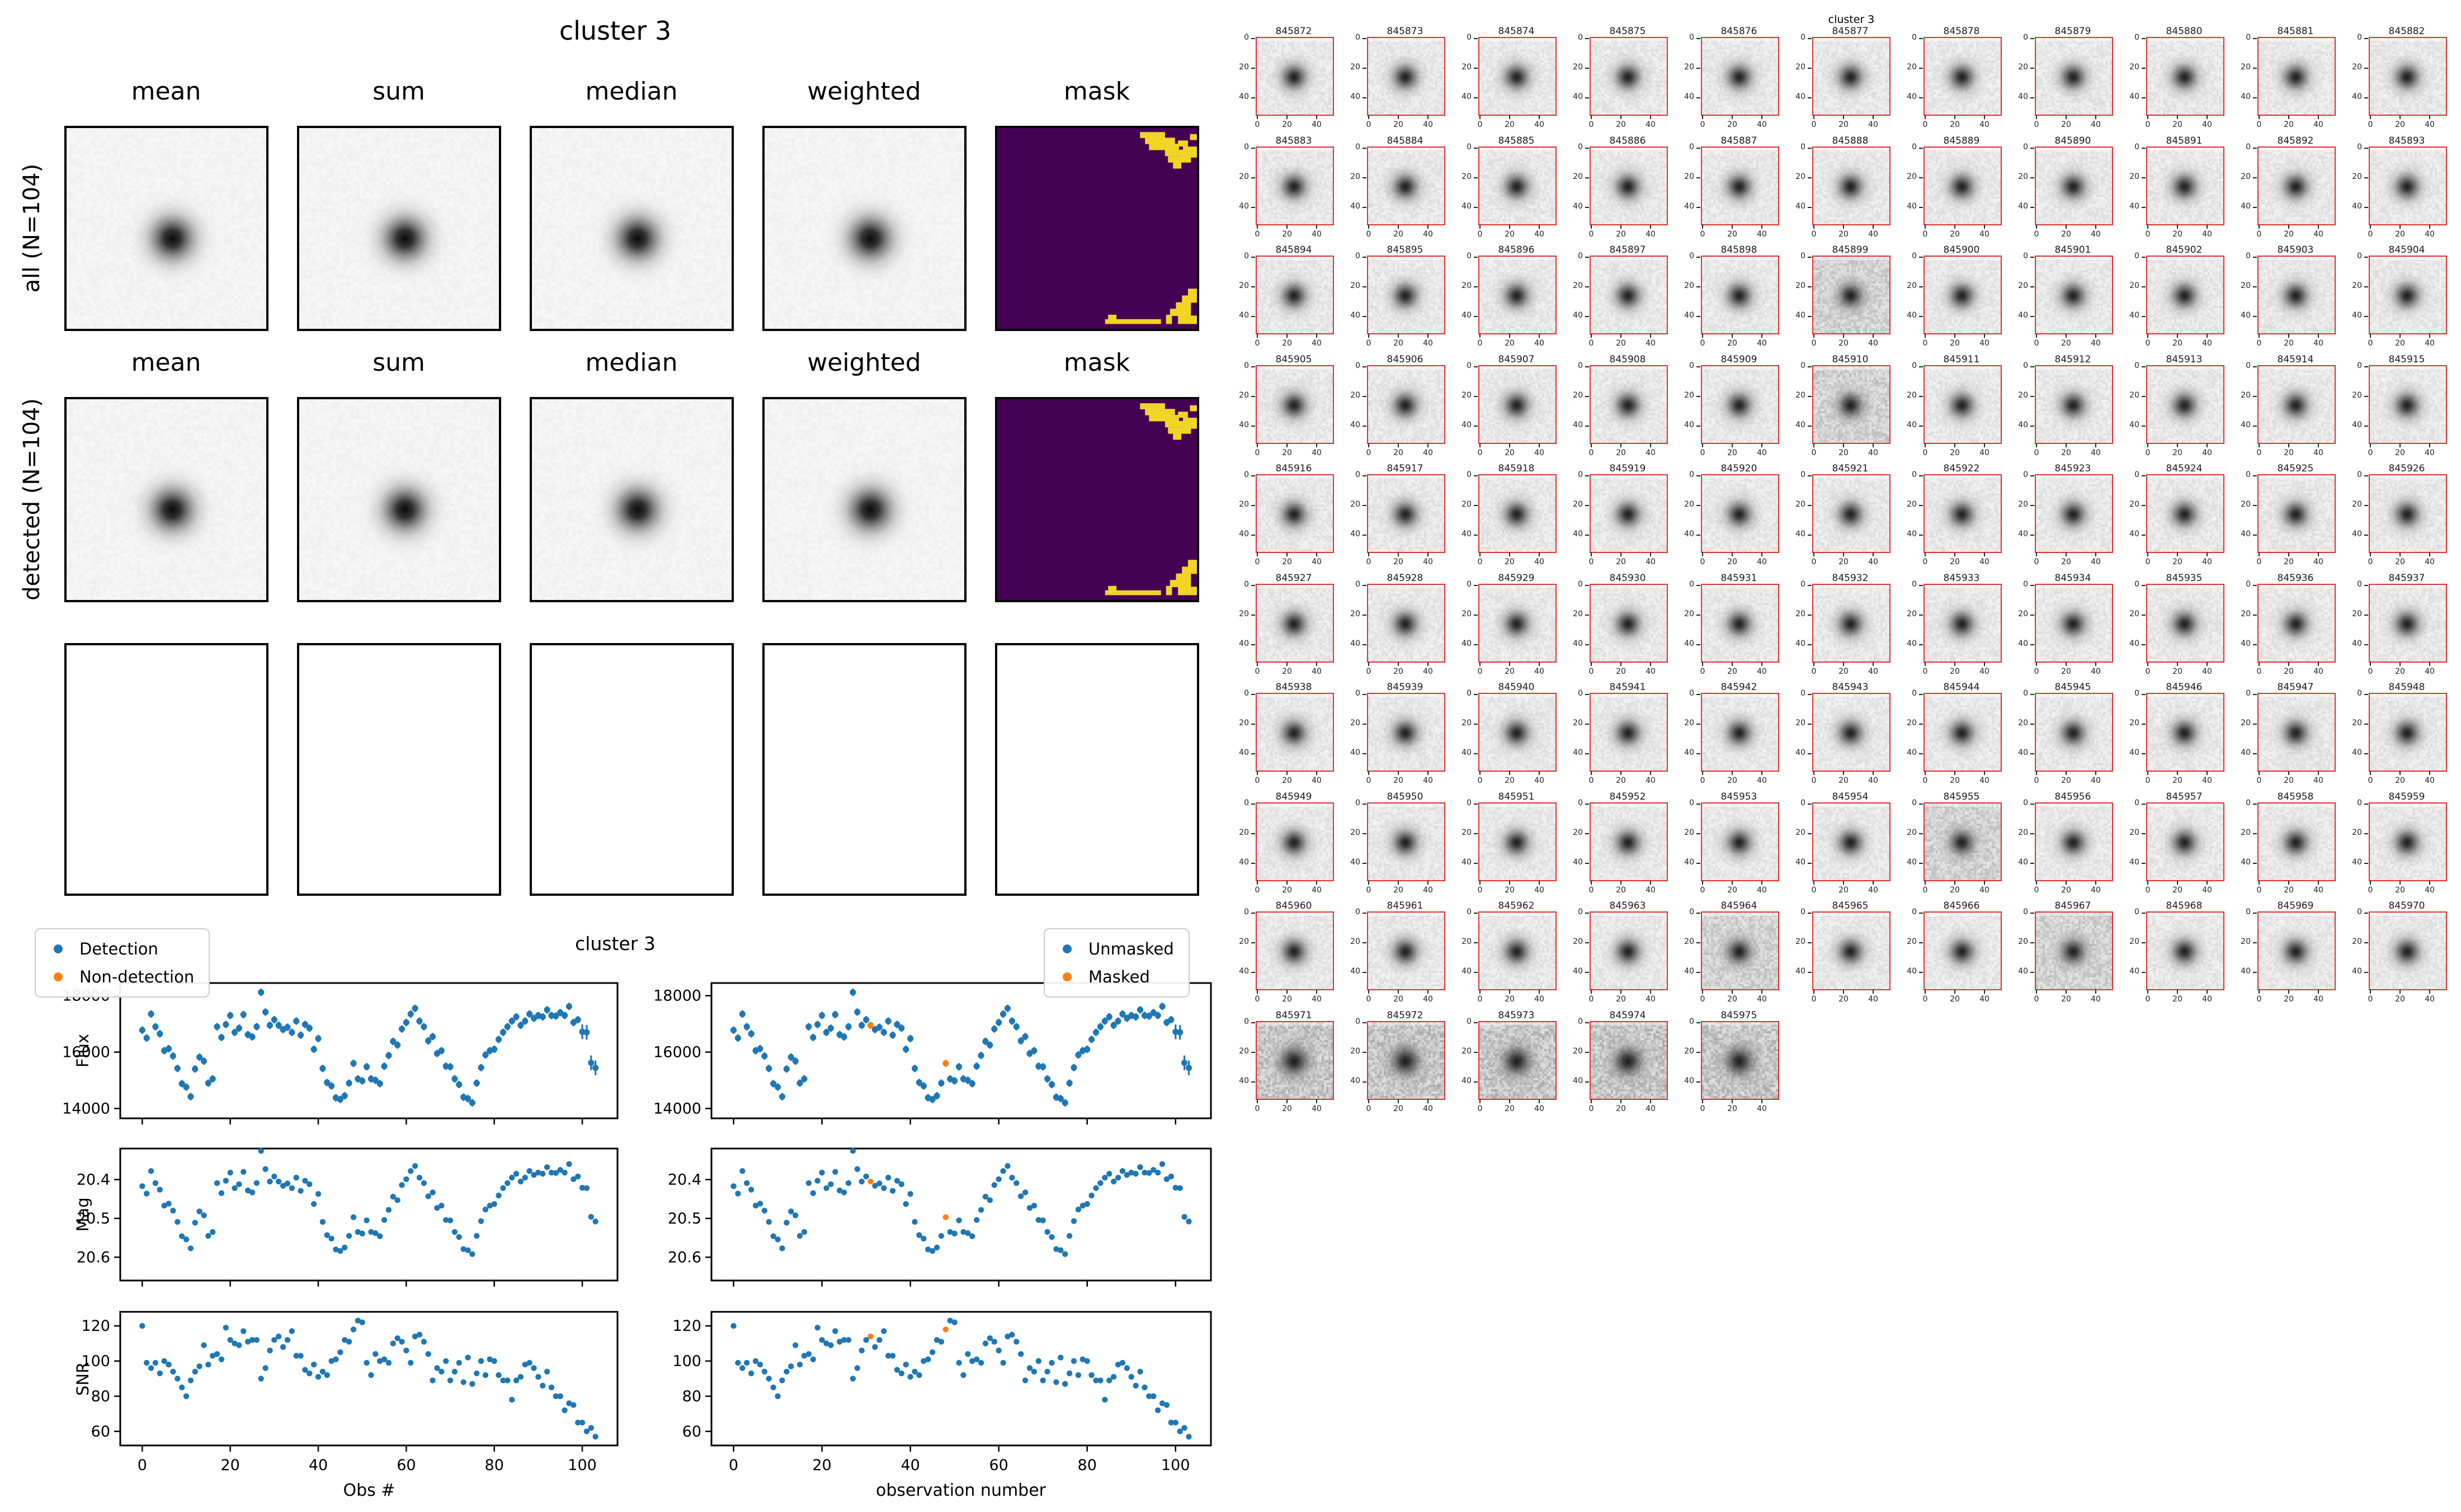 Image resolution: width=2461 pixels, height=1512 pixels. Describe the element at coordinates (1293, 796) in the screenshot. I see `cutout-id-label: 845949` at that location.